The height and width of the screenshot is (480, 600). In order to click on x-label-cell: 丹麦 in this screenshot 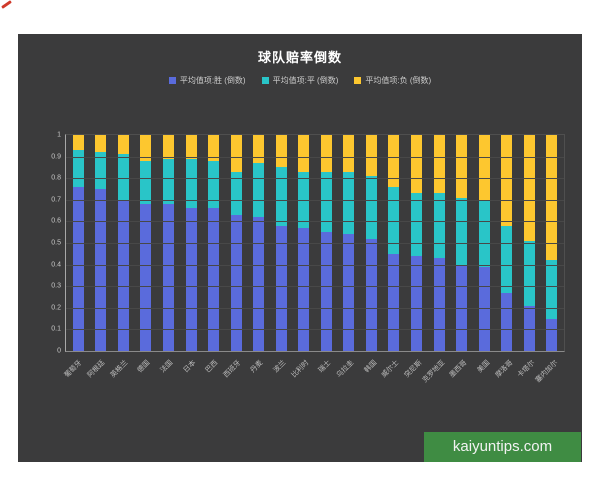, I will do `click(258, 377)`.